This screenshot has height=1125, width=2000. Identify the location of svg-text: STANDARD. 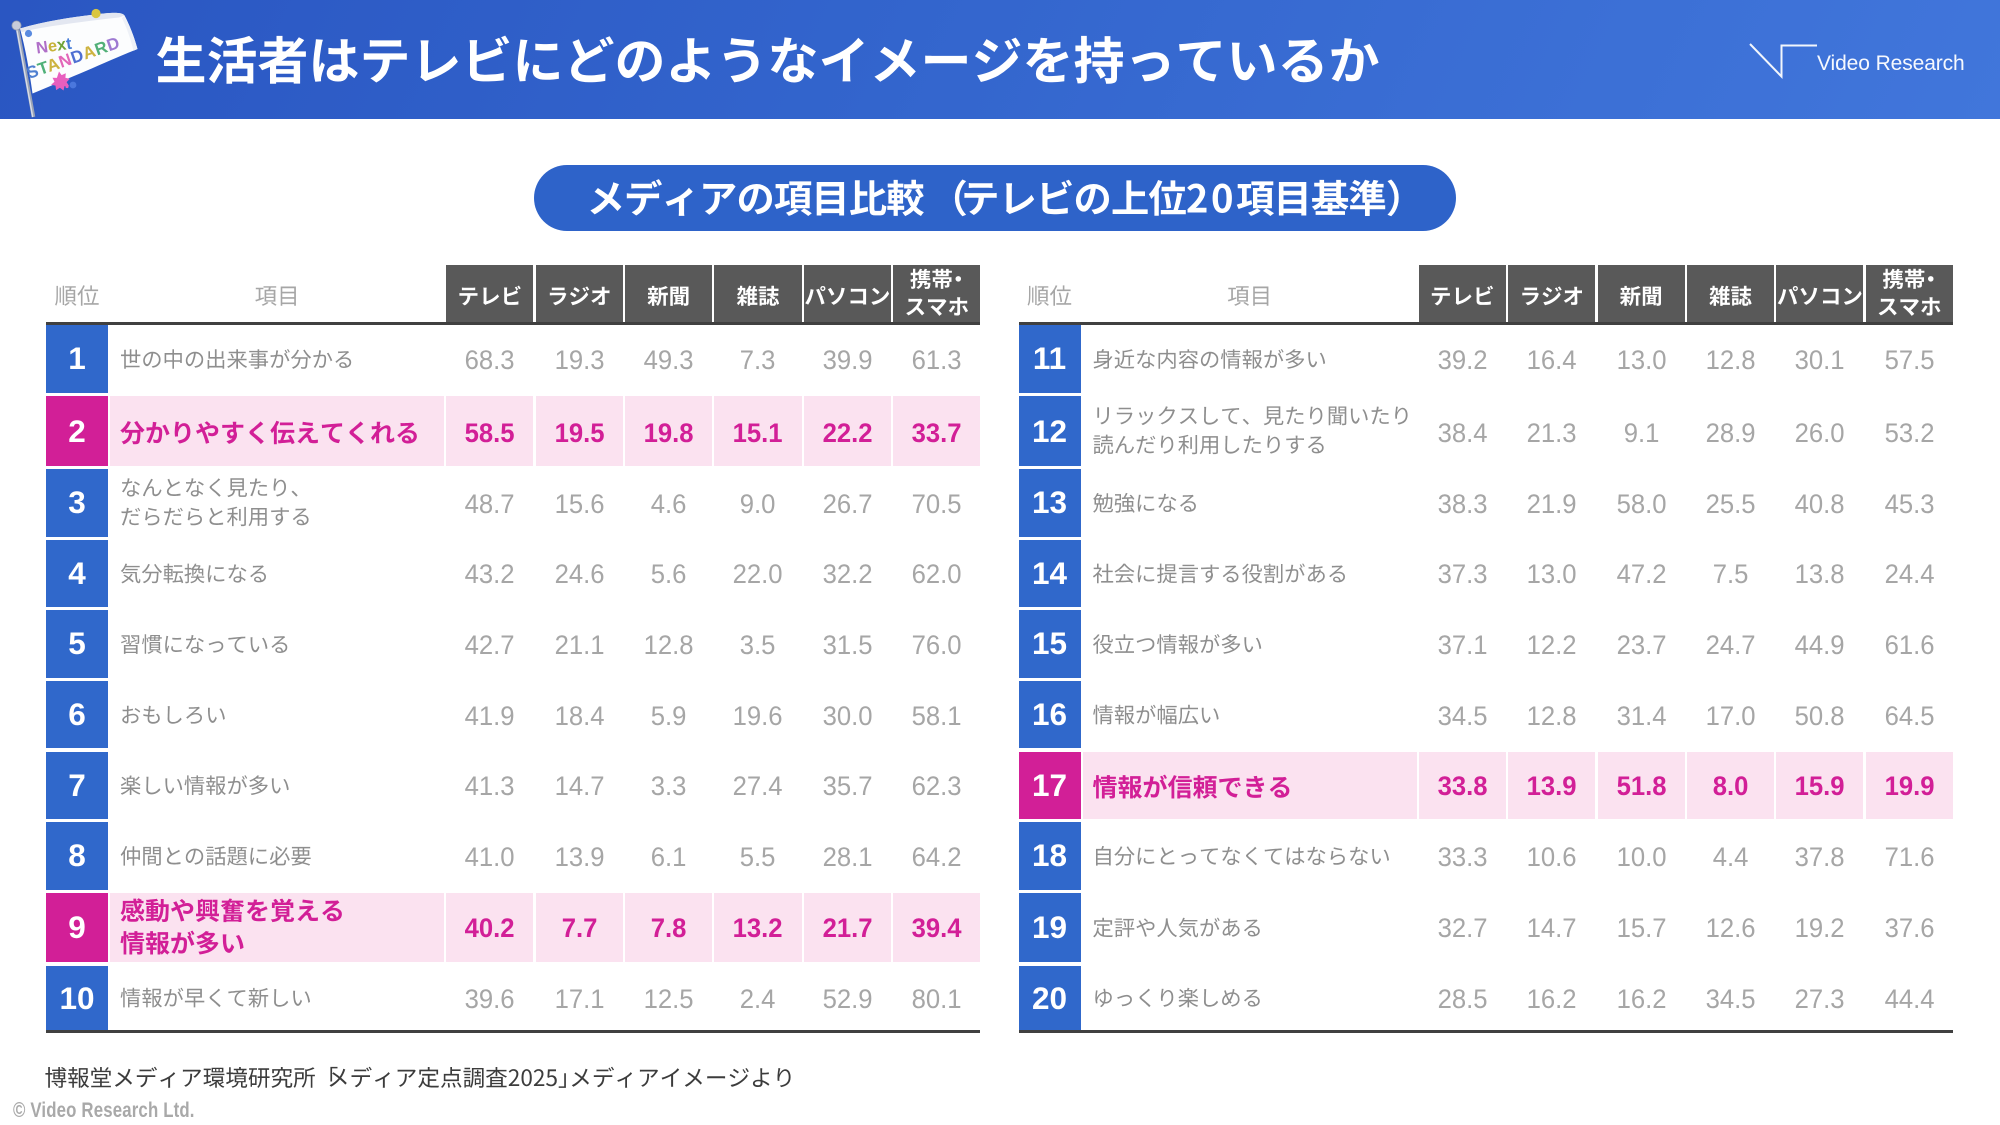
(73, 58).